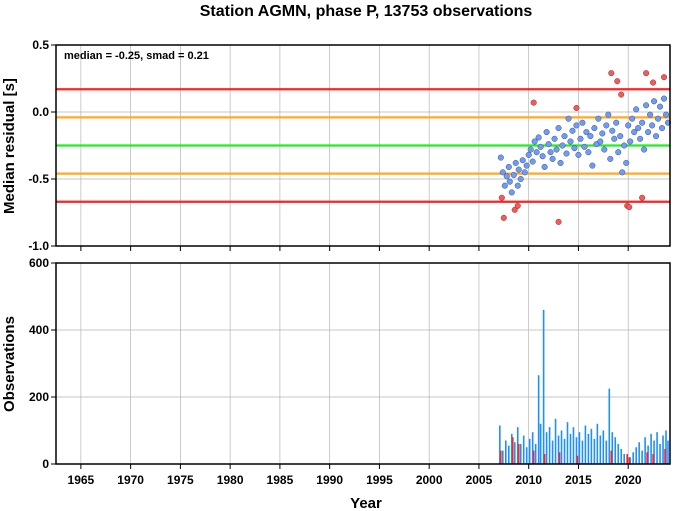 The width and height of the screenshot is (678, 511). What do you see at coordinates (39, 397) in the screenshot?
I see `y-tick-label: 200` at bounding box center [39, 397].